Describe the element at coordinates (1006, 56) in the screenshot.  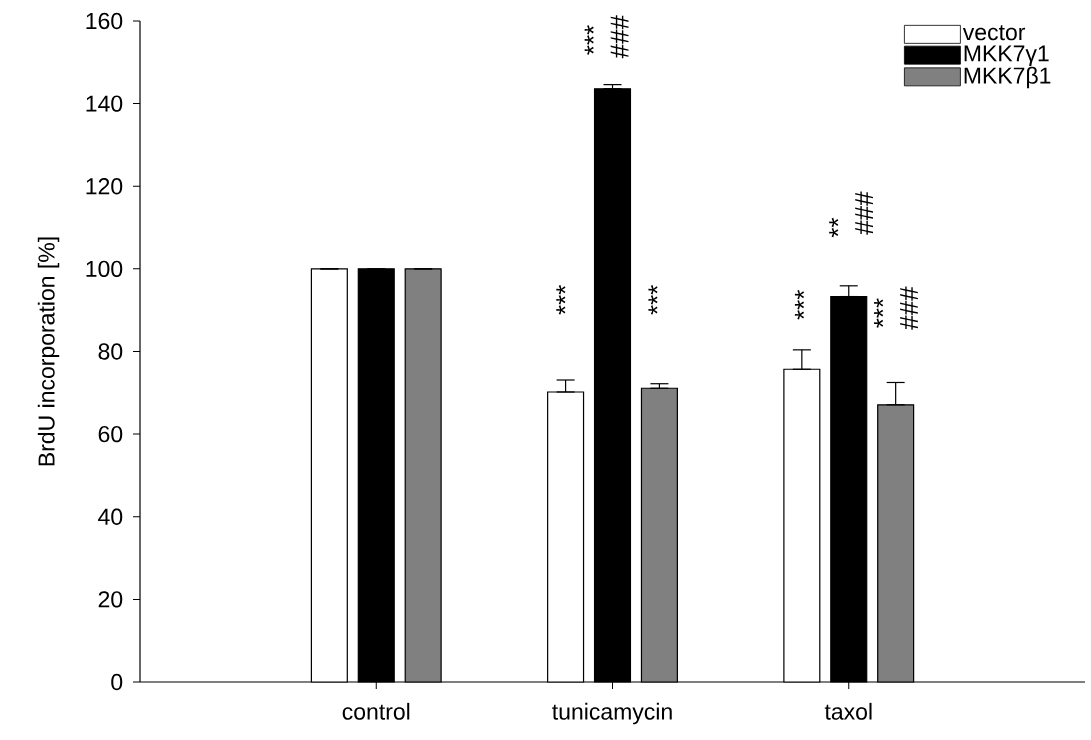
I see `legend-label: MKK7γ1` at that location.